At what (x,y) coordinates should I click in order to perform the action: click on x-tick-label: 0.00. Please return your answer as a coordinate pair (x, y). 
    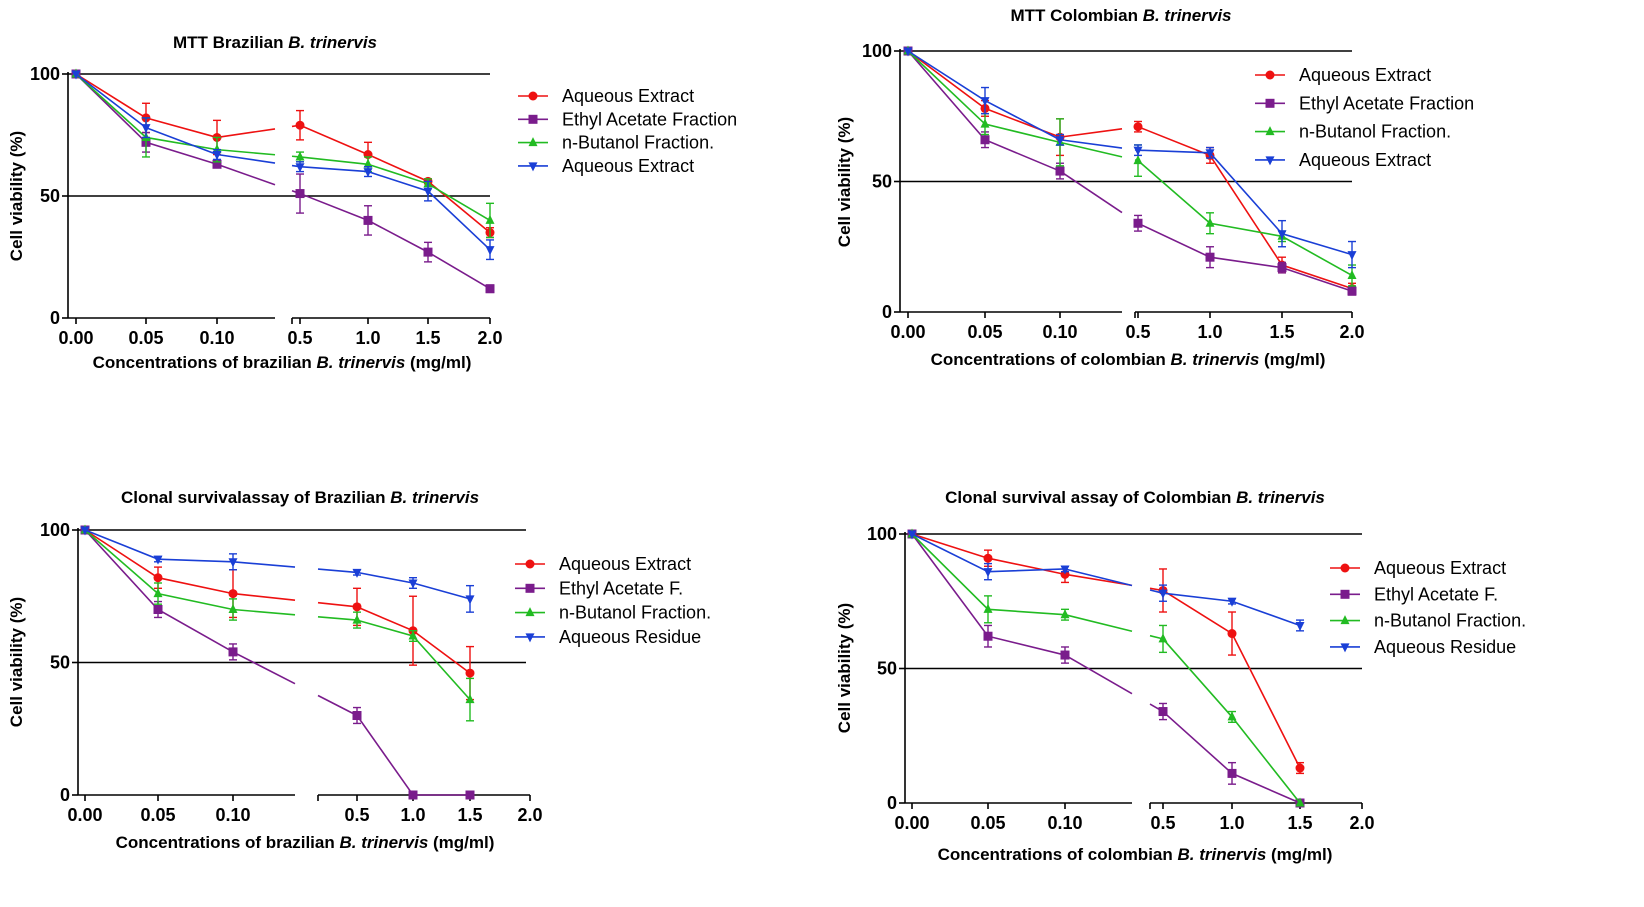
    Looking at the image, I should click on (84, 815).